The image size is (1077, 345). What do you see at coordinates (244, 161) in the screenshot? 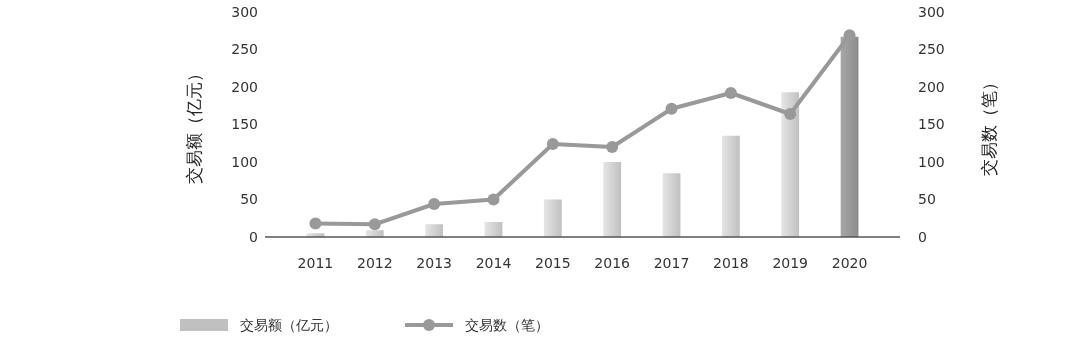
I see `y-tick-label: 100` at bounding box center [244, 161].